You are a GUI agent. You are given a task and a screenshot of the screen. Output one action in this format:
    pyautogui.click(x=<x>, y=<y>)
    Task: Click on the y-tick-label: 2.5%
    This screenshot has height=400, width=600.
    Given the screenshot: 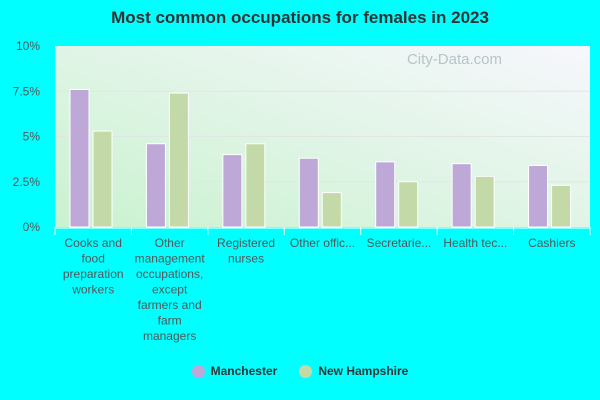 What is the action you would take?
    pyautogui.click(x=27, y=182)
    